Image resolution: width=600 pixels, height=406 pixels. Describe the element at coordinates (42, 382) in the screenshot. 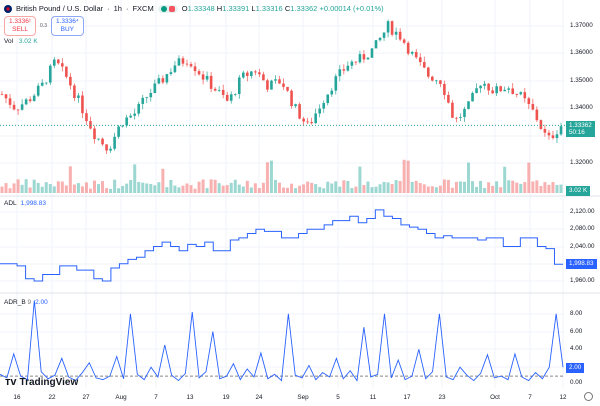

I see `tradingview-logo: ᴛᴠ TradingView` at that location.